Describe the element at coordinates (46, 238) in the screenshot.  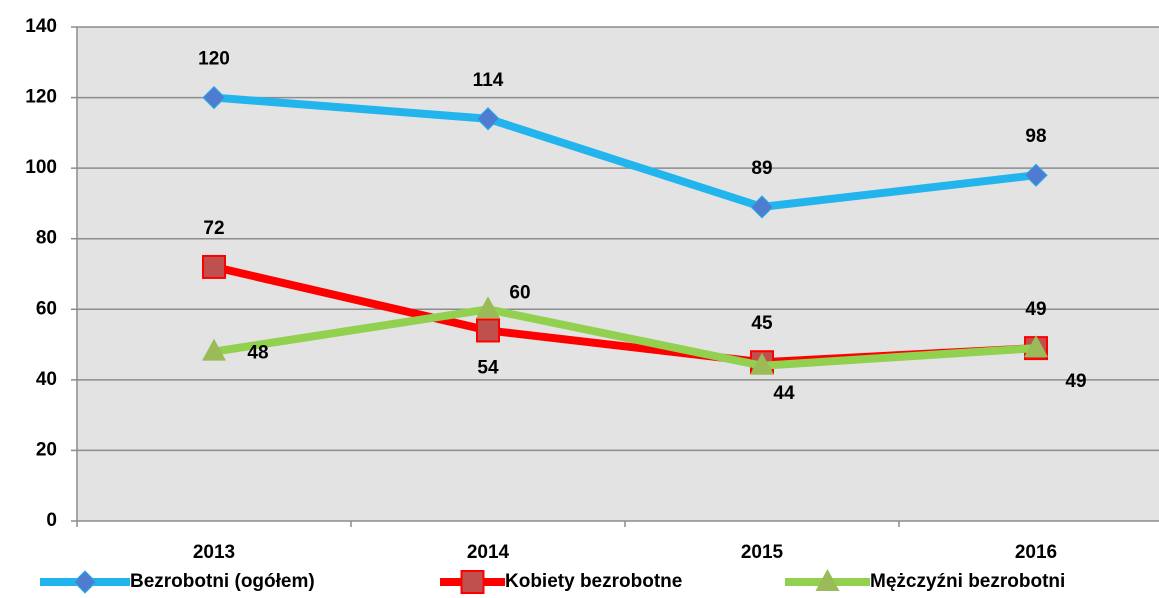
I see `y-tick-label: 80` at that location.